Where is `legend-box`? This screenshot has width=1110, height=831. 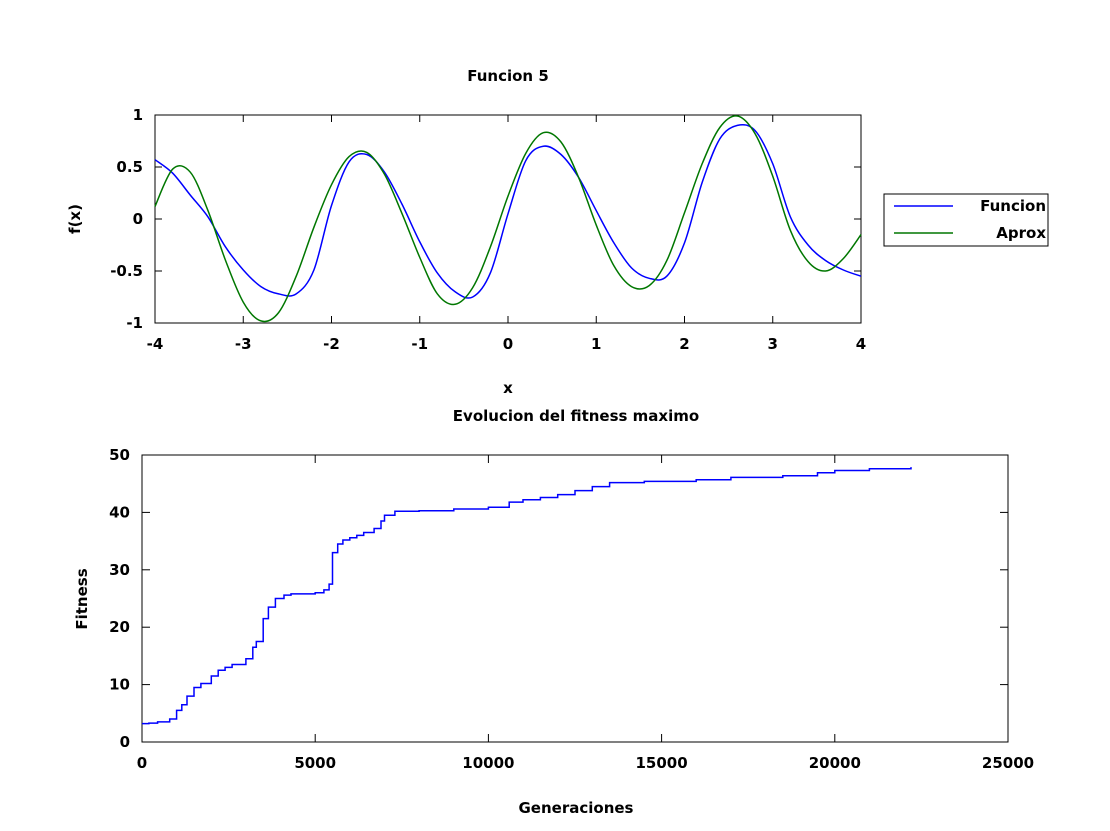 legend-box is located at coordinates (966, 220).